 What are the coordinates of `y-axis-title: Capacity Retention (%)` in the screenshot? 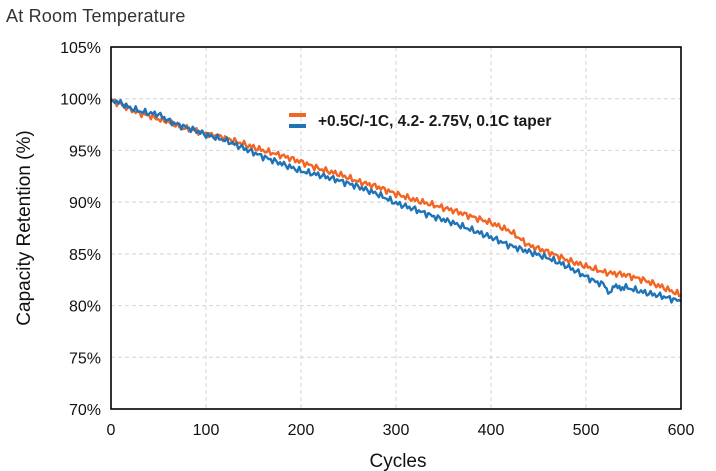 It's located at (24, 227).